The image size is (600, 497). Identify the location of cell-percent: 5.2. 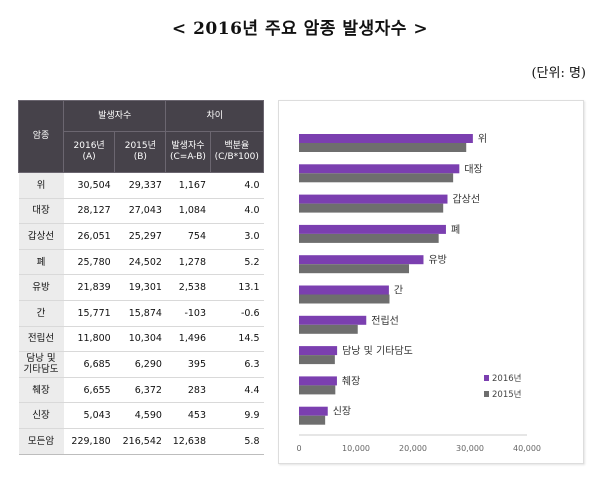
(237, 262).